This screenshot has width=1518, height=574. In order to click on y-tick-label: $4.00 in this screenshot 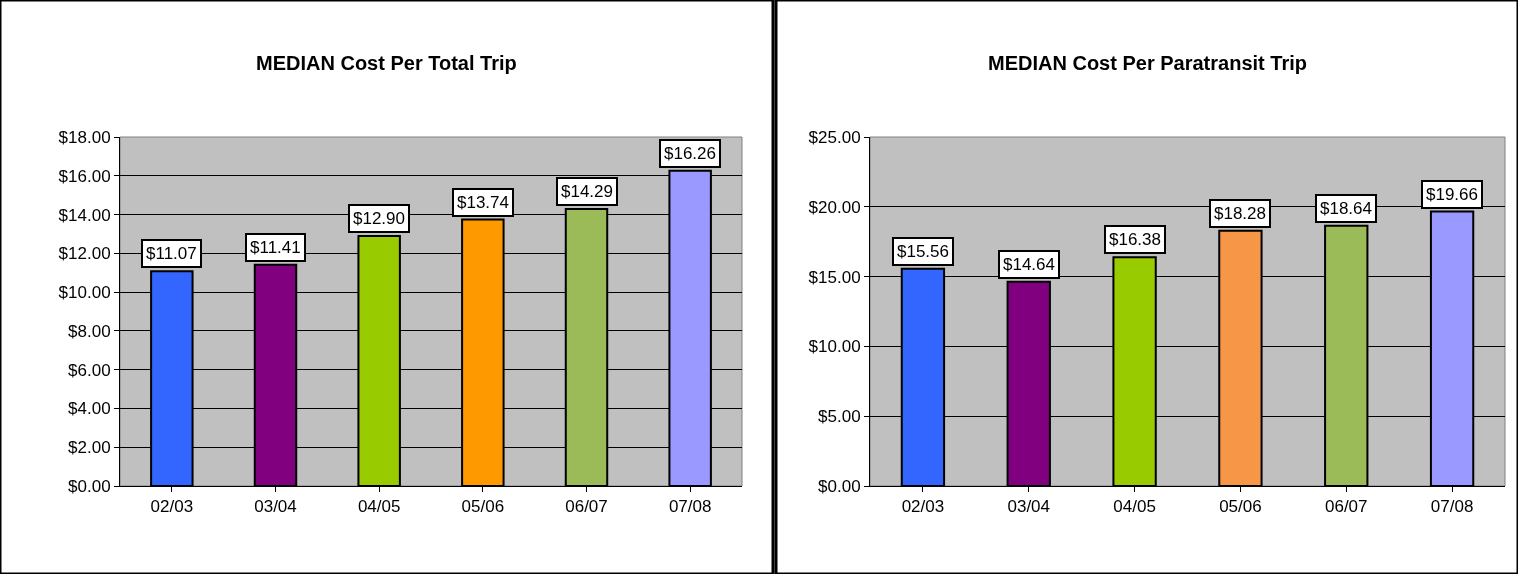, I will do `click(89, 409)`.